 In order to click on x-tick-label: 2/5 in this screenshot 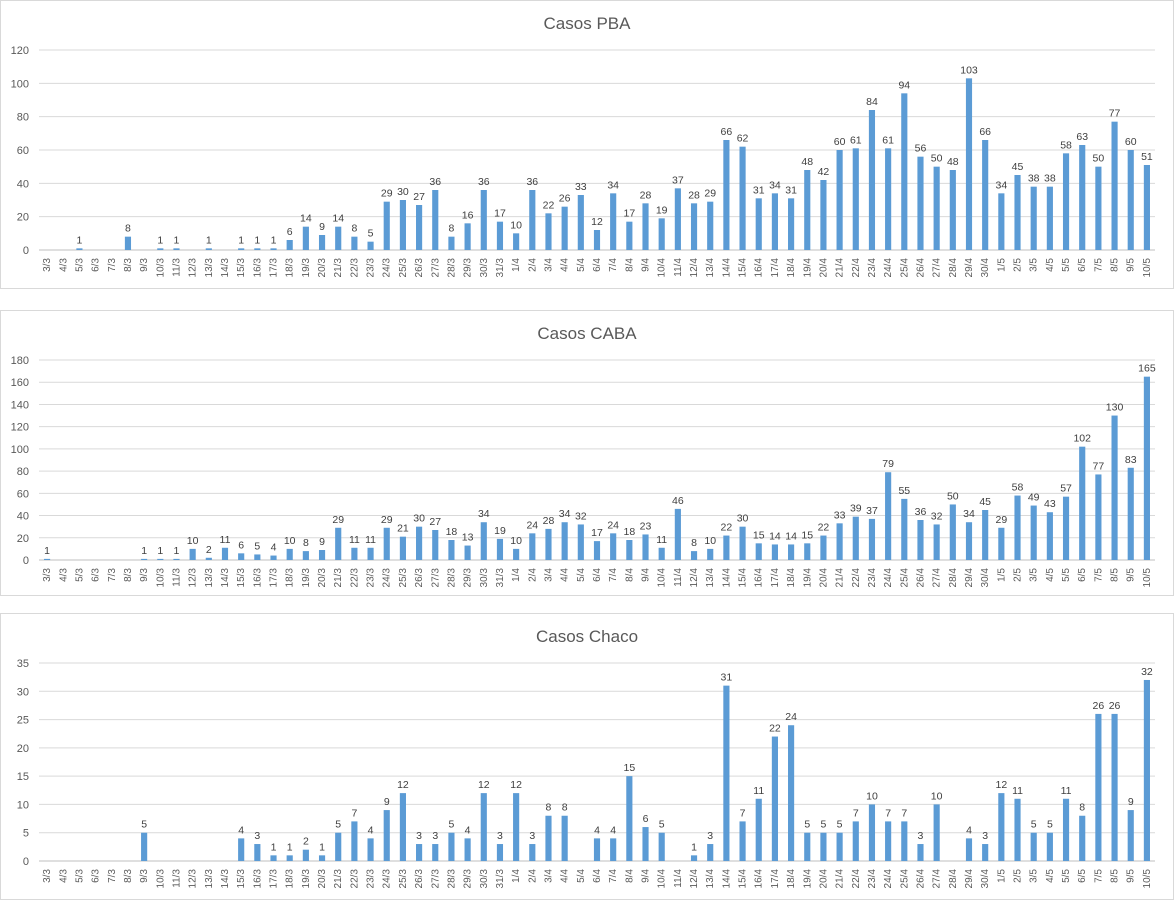, I will do `click(1018, 265)`.